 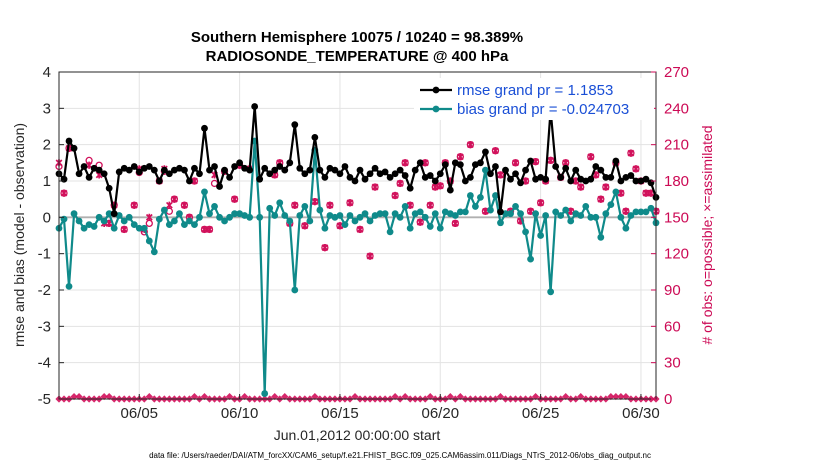 I want to click on x-axis-label: Jun.01,2012 00:00:00 start, so click(x=357, y=435).